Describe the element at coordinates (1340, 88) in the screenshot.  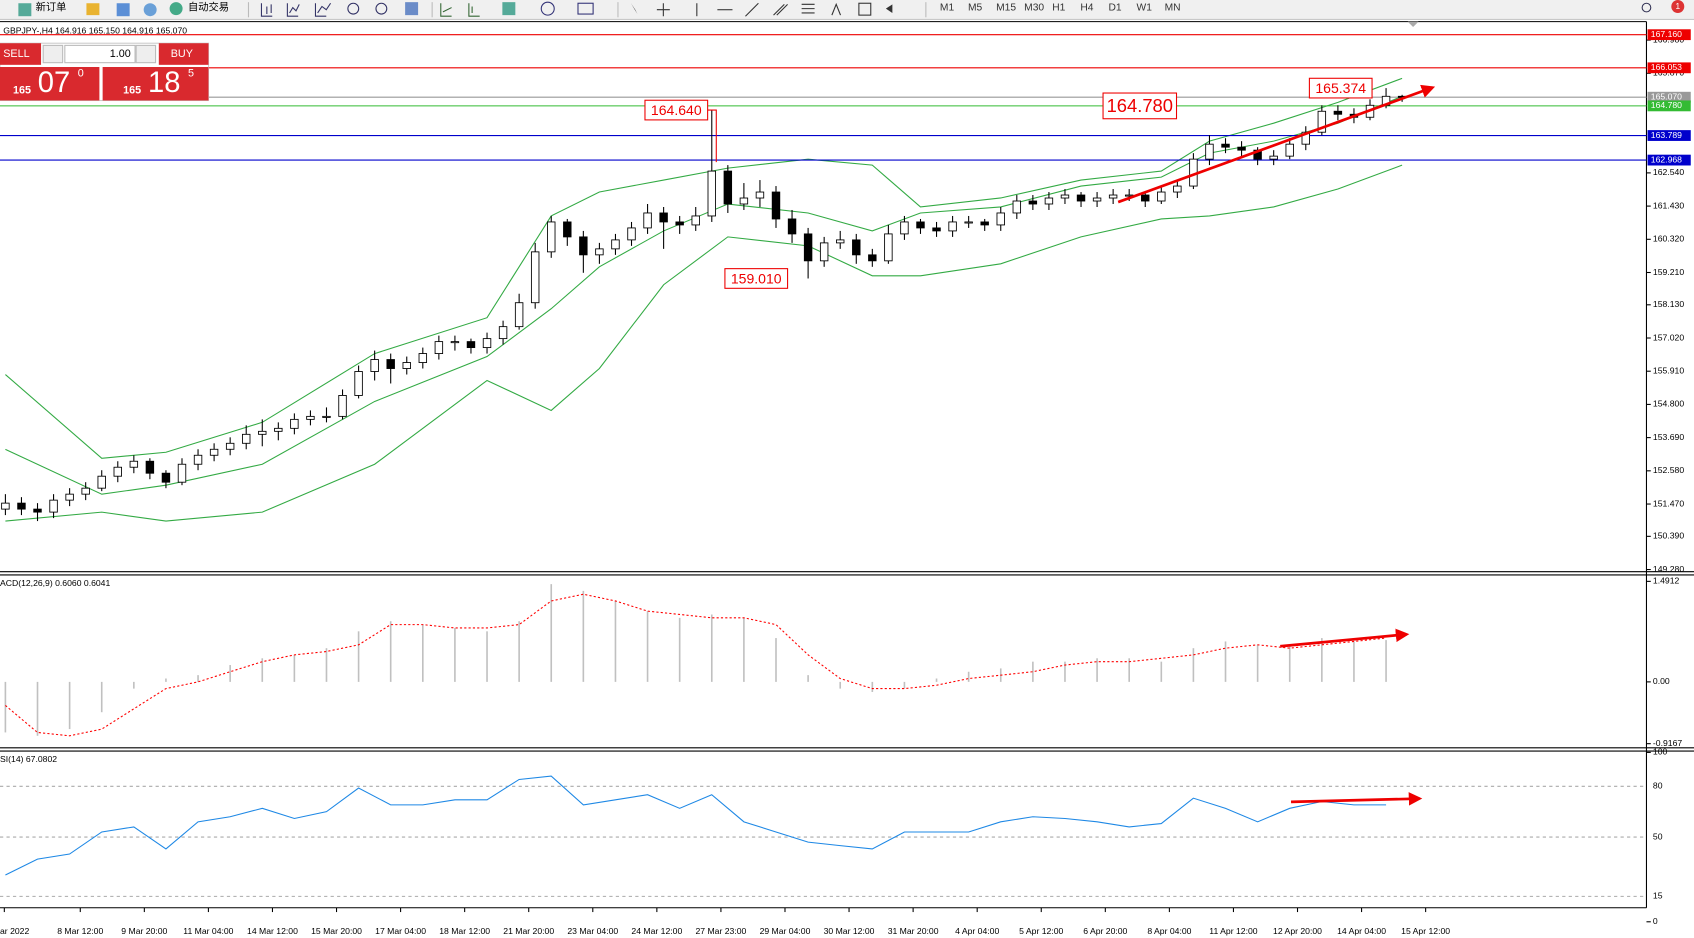
I see `annotation-label: 165.374` at that location.